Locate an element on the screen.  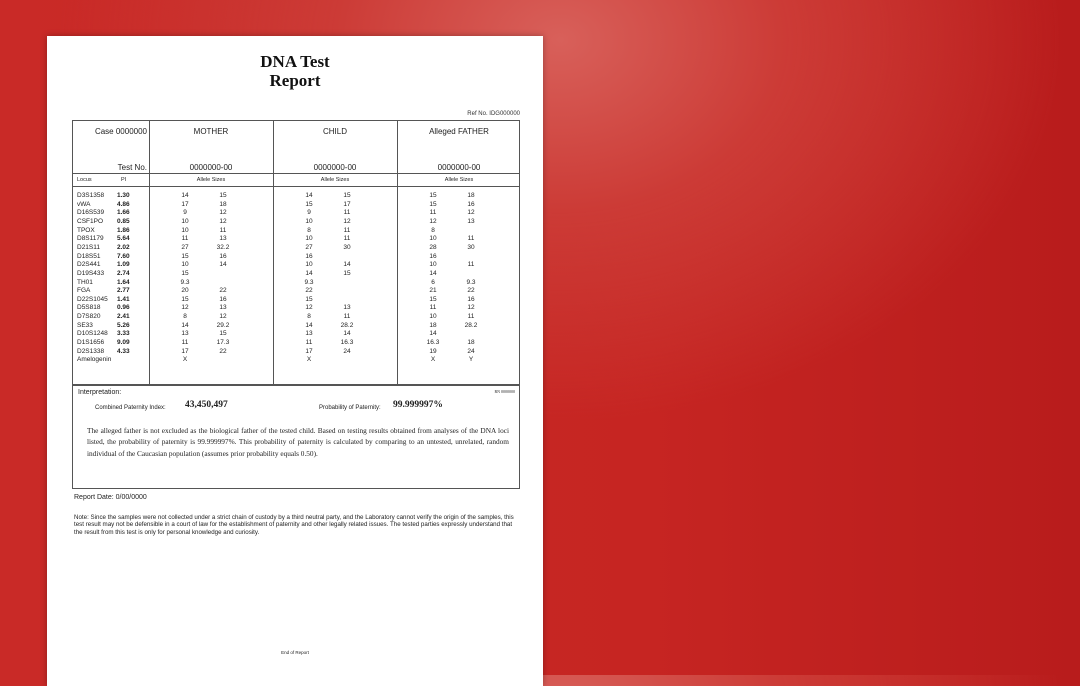
mother-allele-1: 13 is located at coordinates (185, 334).